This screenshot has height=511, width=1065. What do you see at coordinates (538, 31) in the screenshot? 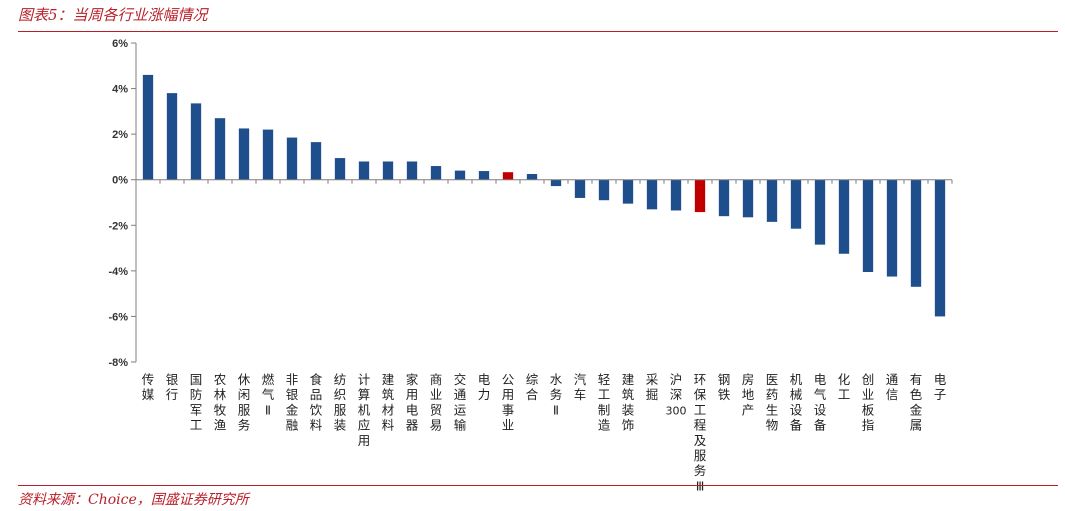
I see `top-rule` at bounding box center [538, 31].